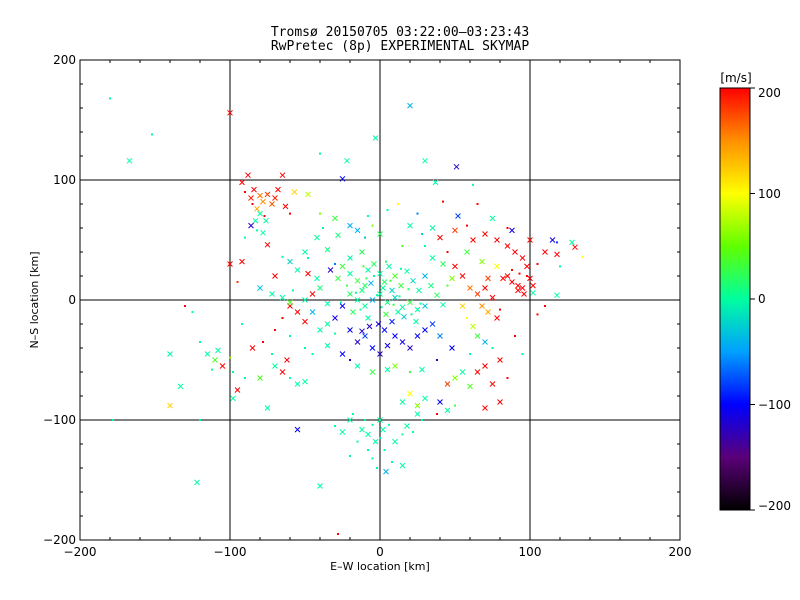 The width and height of the screenshot is (800, 600). What do you see at coordinates (59, 540) in the screenshot?
I see `ytick-label-4: −200` at bounding box center [59, 540].